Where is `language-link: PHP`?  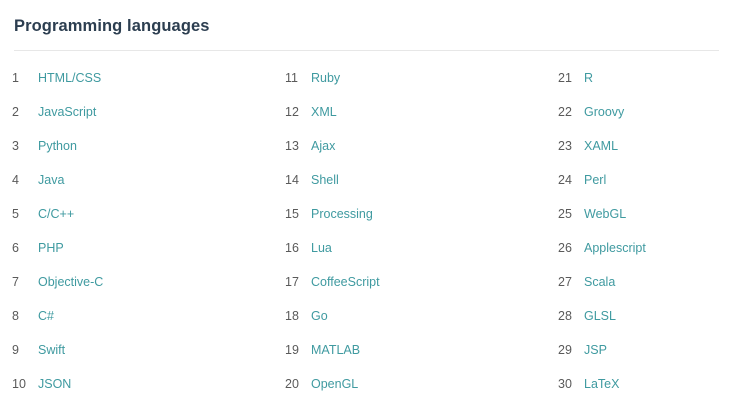 language-link: PHP is located at coordinates (51, 248).